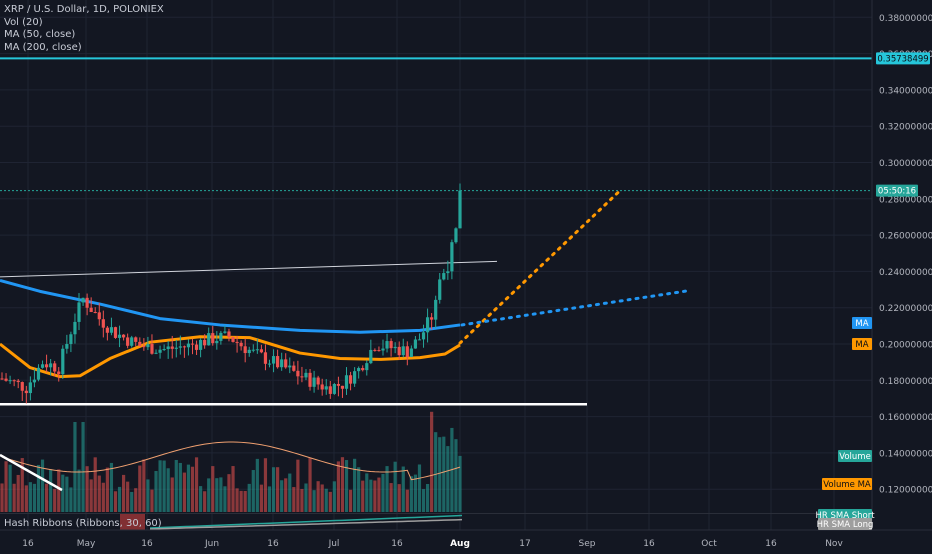  I want to click on y-tick-label: 0.34000000, so click(905, 91).